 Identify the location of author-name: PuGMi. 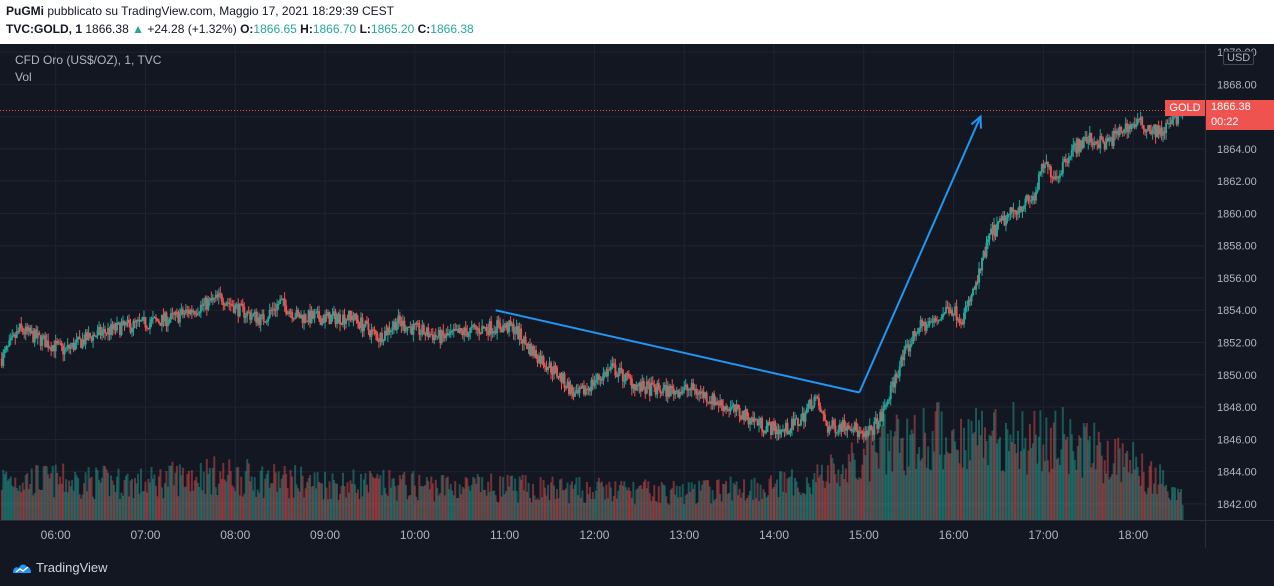
(25, 11).